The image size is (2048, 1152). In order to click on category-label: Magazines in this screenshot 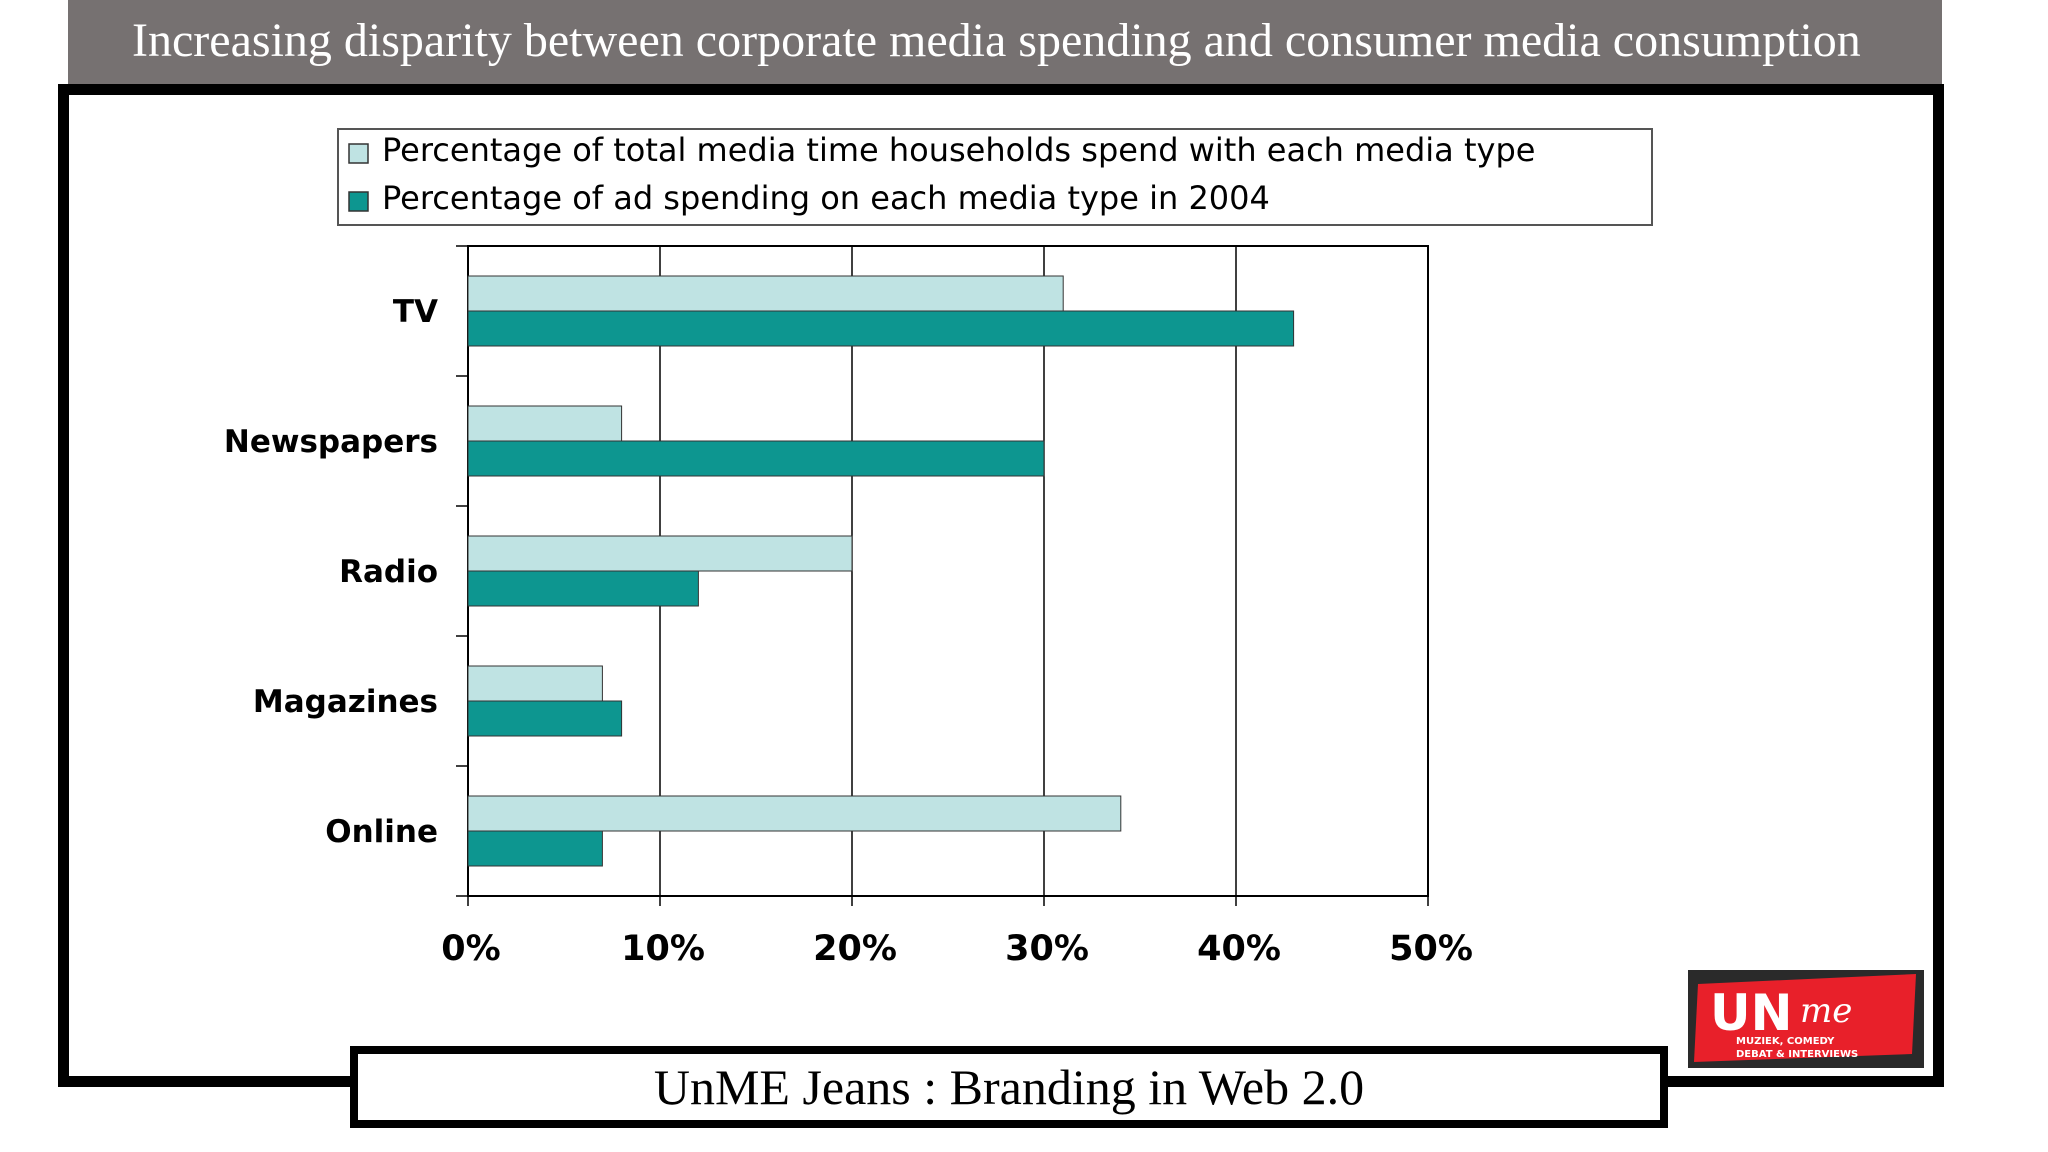, I will do `click(345, 702)`.